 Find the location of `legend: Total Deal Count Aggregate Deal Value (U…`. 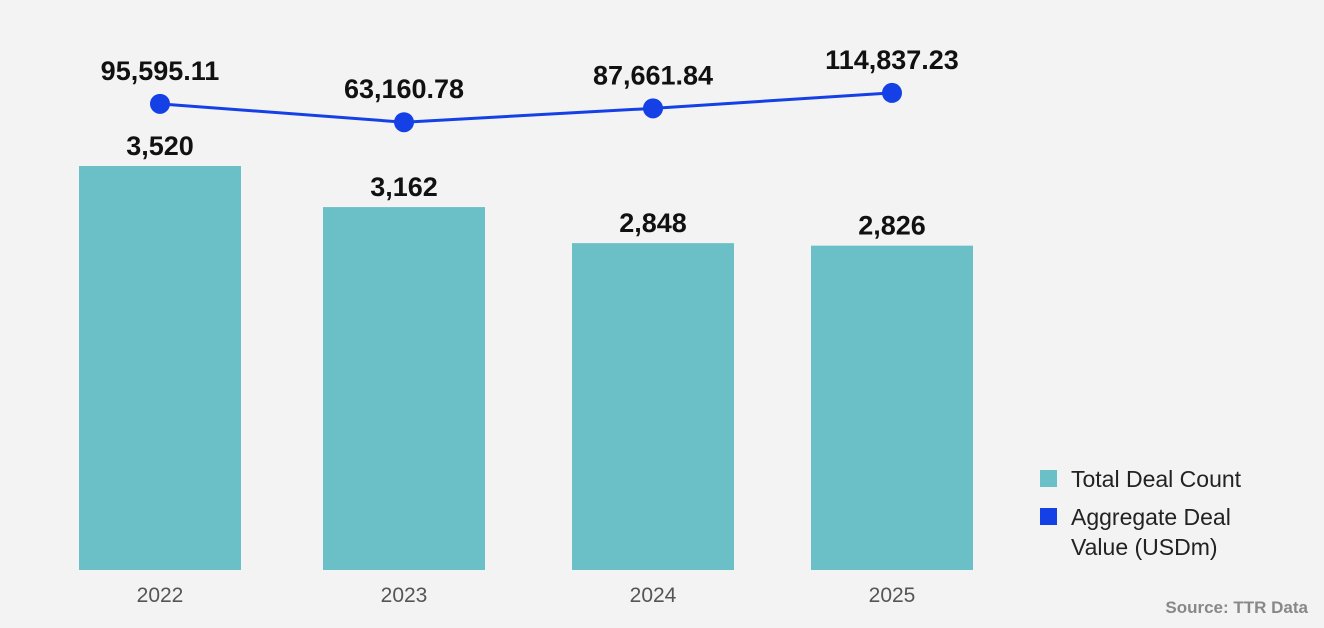

legend: Total Deal Count Aggregate Deal Value (U… is located at coordinates (1175, 517).